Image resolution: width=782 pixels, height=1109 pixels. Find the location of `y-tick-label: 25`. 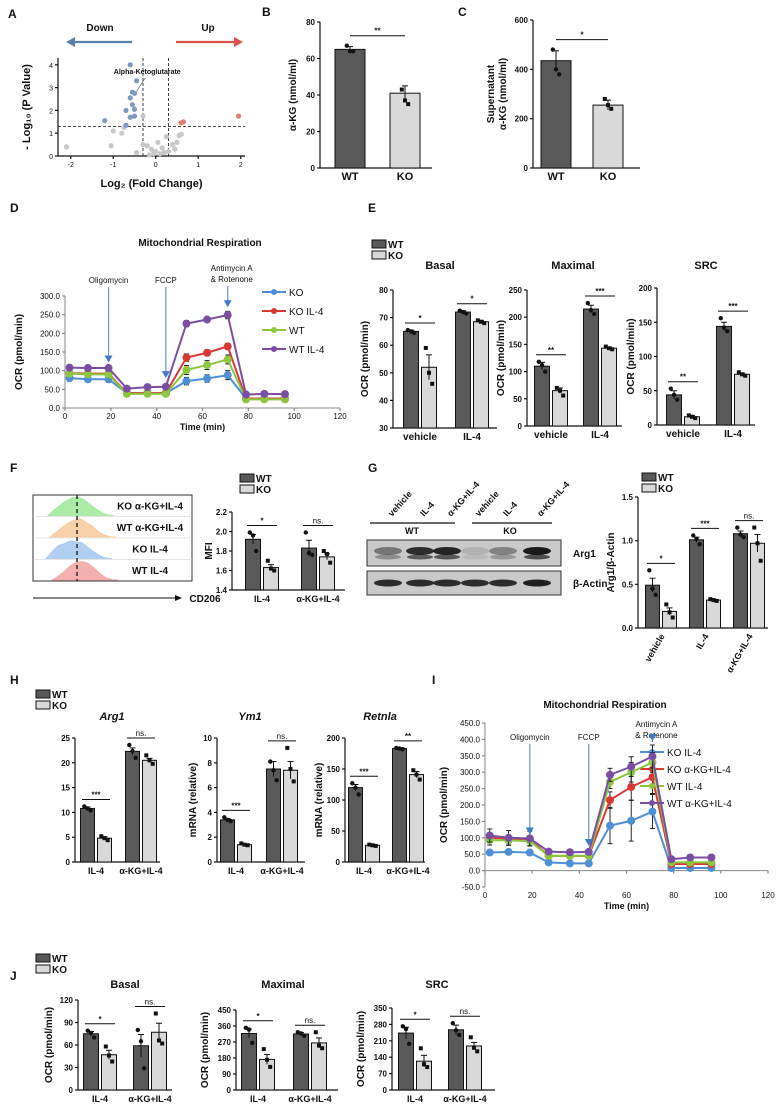

y-tick-label: 25 is located at coordinates (65, 738).